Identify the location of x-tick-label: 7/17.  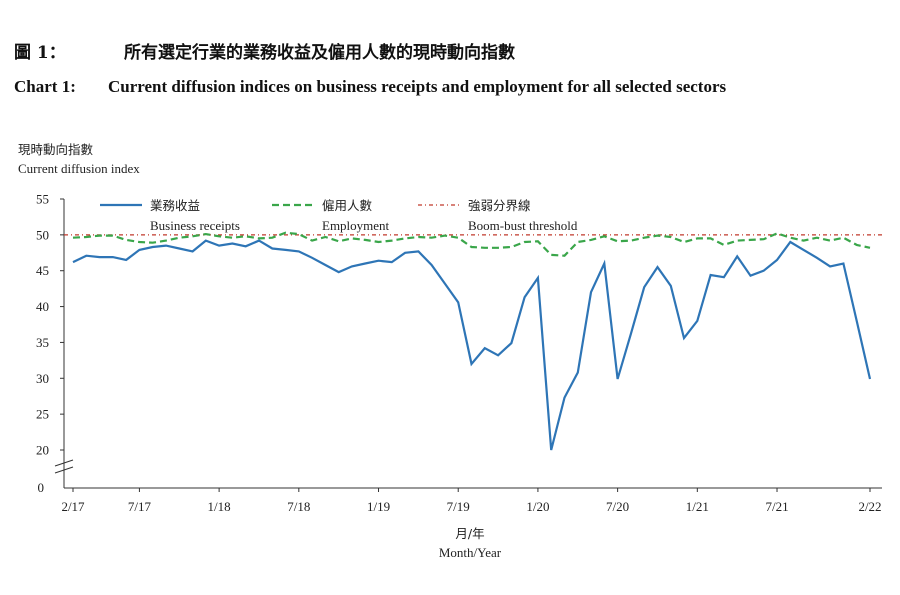
(140, 506).